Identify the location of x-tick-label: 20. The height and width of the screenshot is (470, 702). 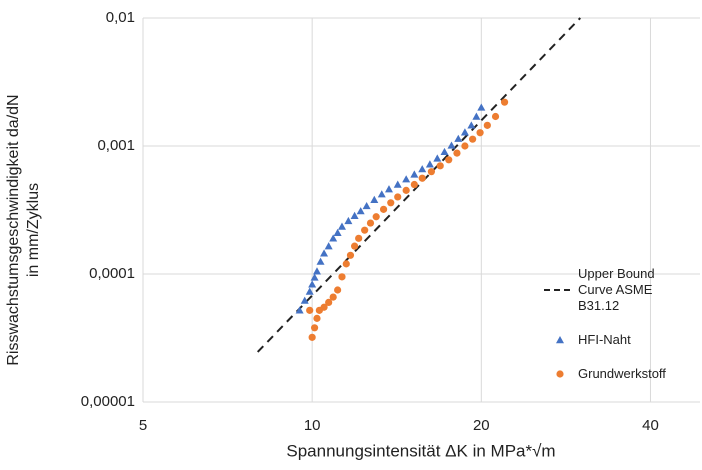
(481, 425).